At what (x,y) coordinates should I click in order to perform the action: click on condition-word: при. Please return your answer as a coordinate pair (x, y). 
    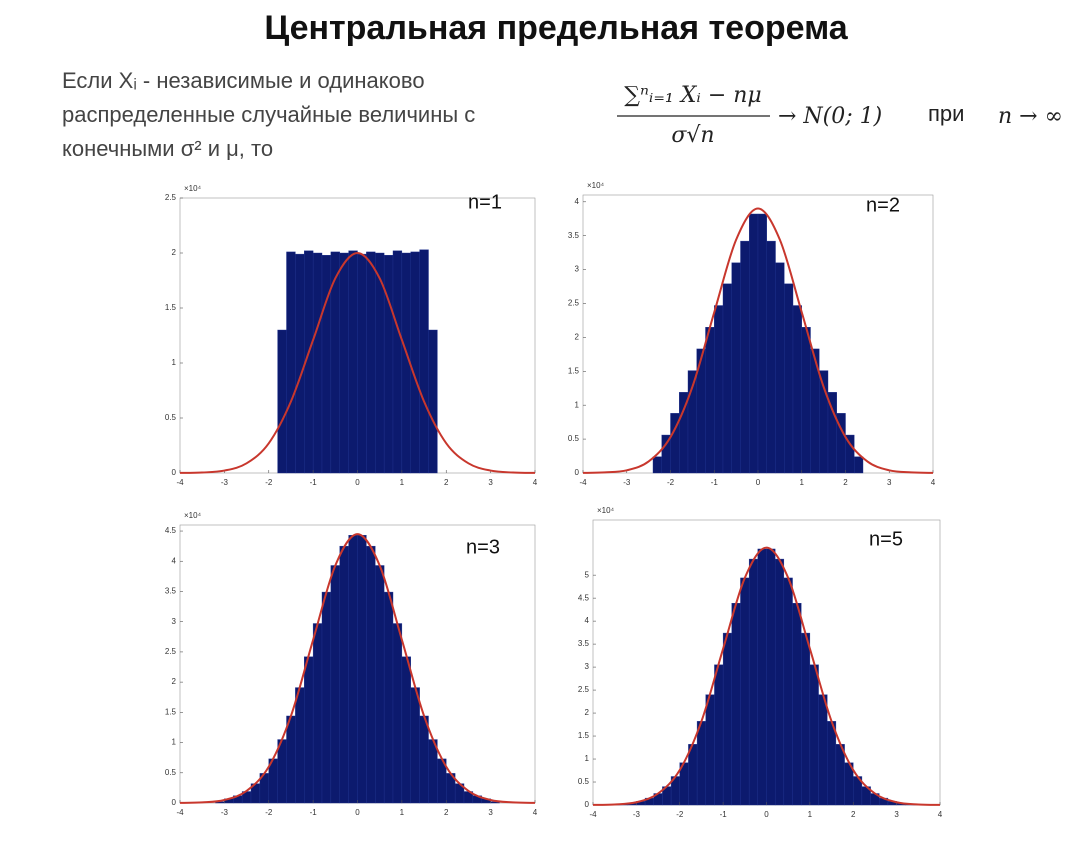
    Looking at the image, I should click on (946, 113).